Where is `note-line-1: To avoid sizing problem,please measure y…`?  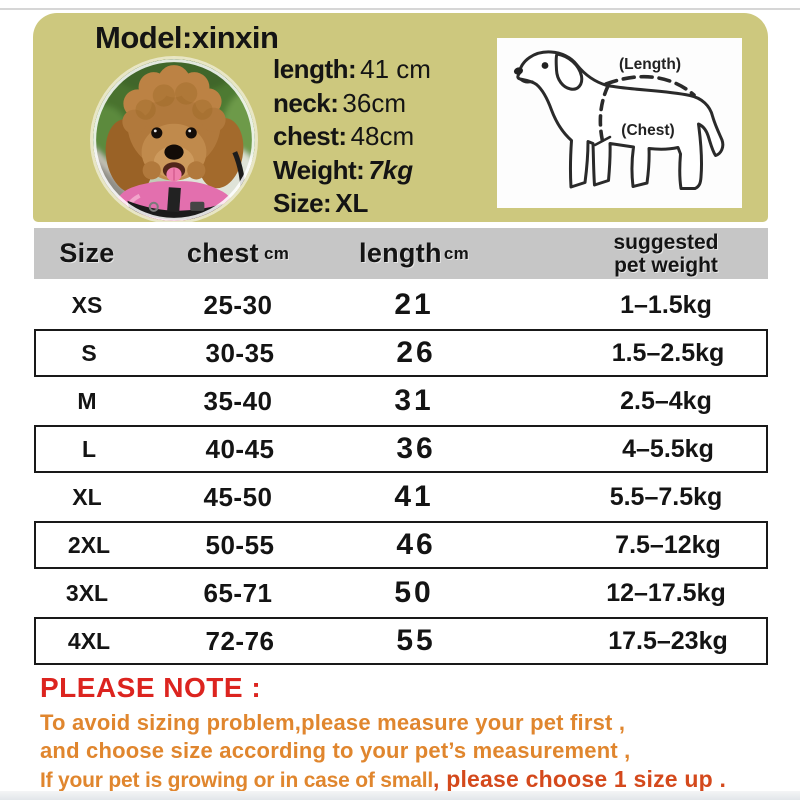 note-line-1: To avoid sizing problem,please measure y… is located at coordinates (333, 722).